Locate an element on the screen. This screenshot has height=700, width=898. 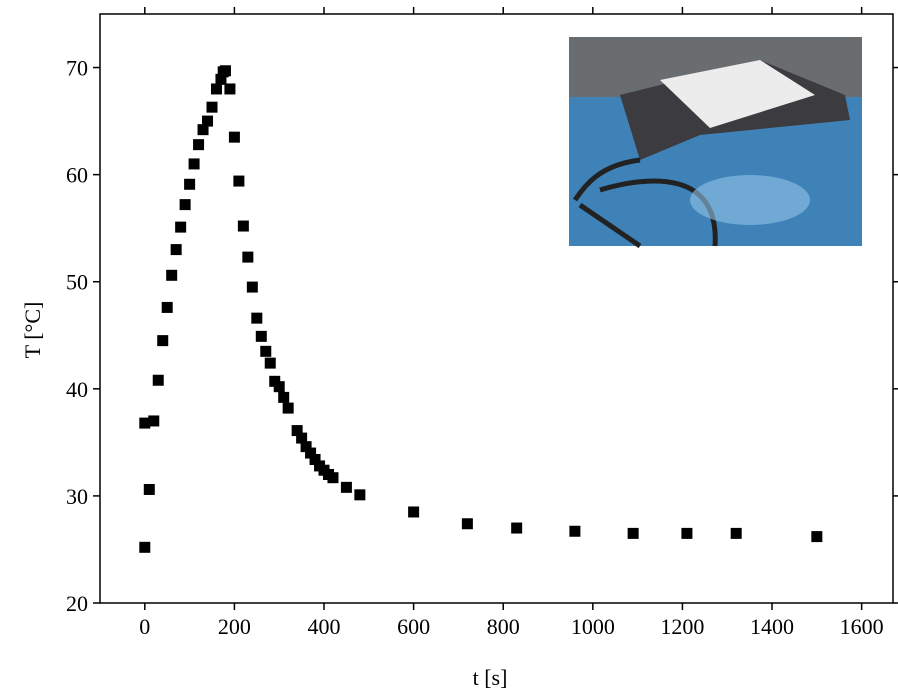
x-tick-label: 1000 is located at coordinates (593, 626).